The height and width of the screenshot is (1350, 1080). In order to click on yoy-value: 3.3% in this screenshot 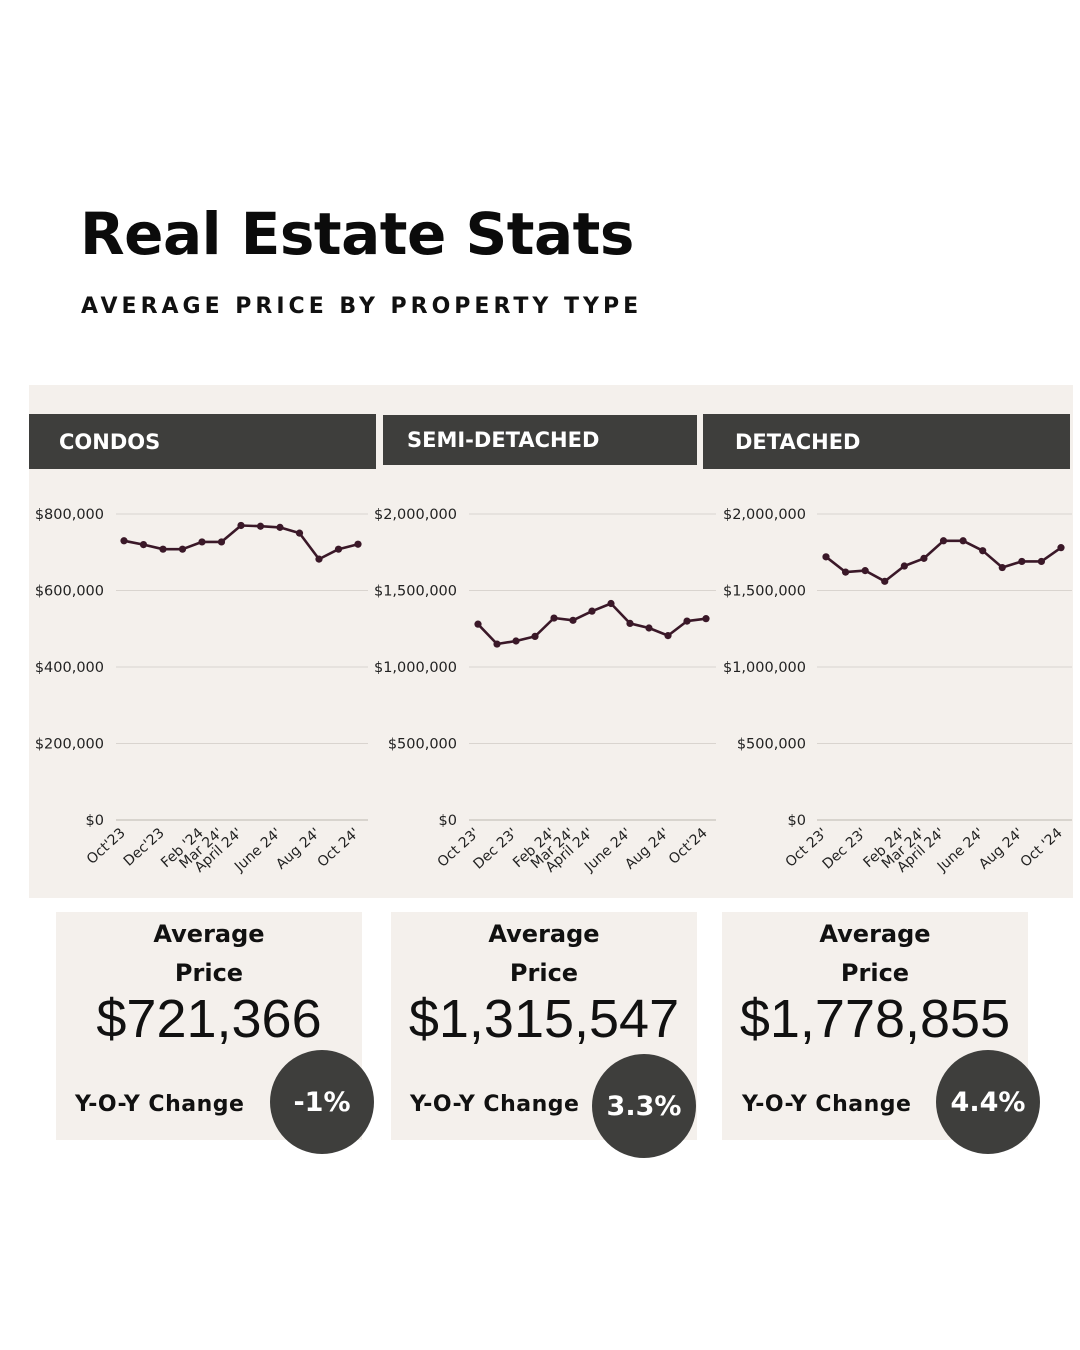, I will do `click(644, 1106)`.